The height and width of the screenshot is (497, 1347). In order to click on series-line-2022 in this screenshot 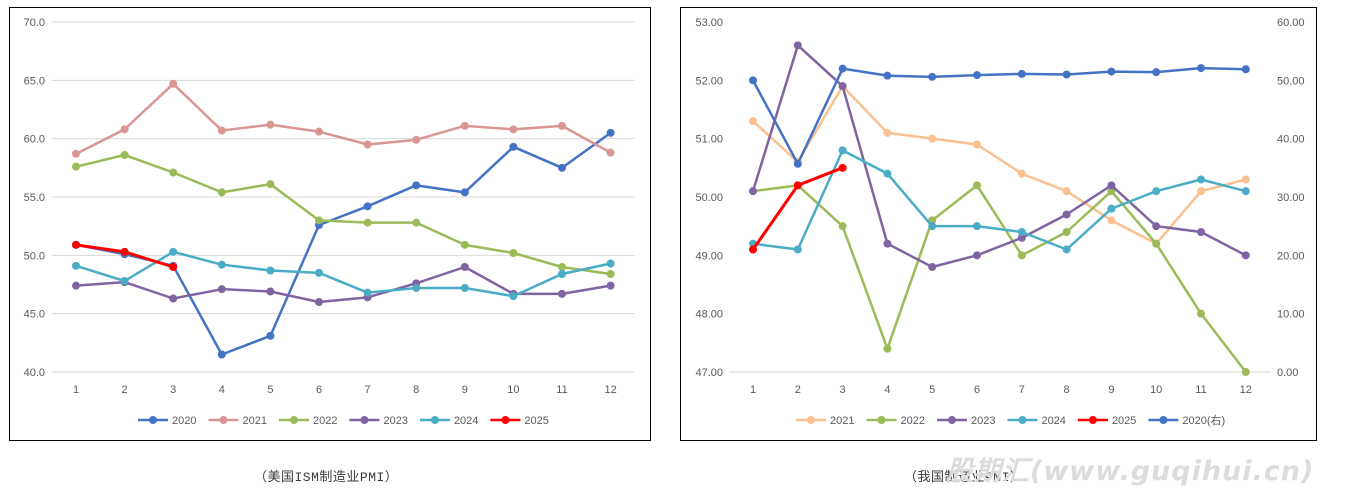, I will do `click(999, 278)`.